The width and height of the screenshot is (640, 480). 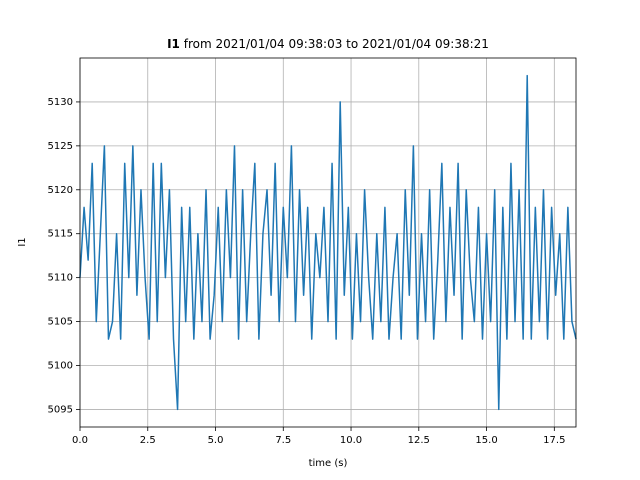 What do you see at coordinates (60, 190) in the screenshot?
I see `y-tick-label: 5120` at bounding box center [60, 190].